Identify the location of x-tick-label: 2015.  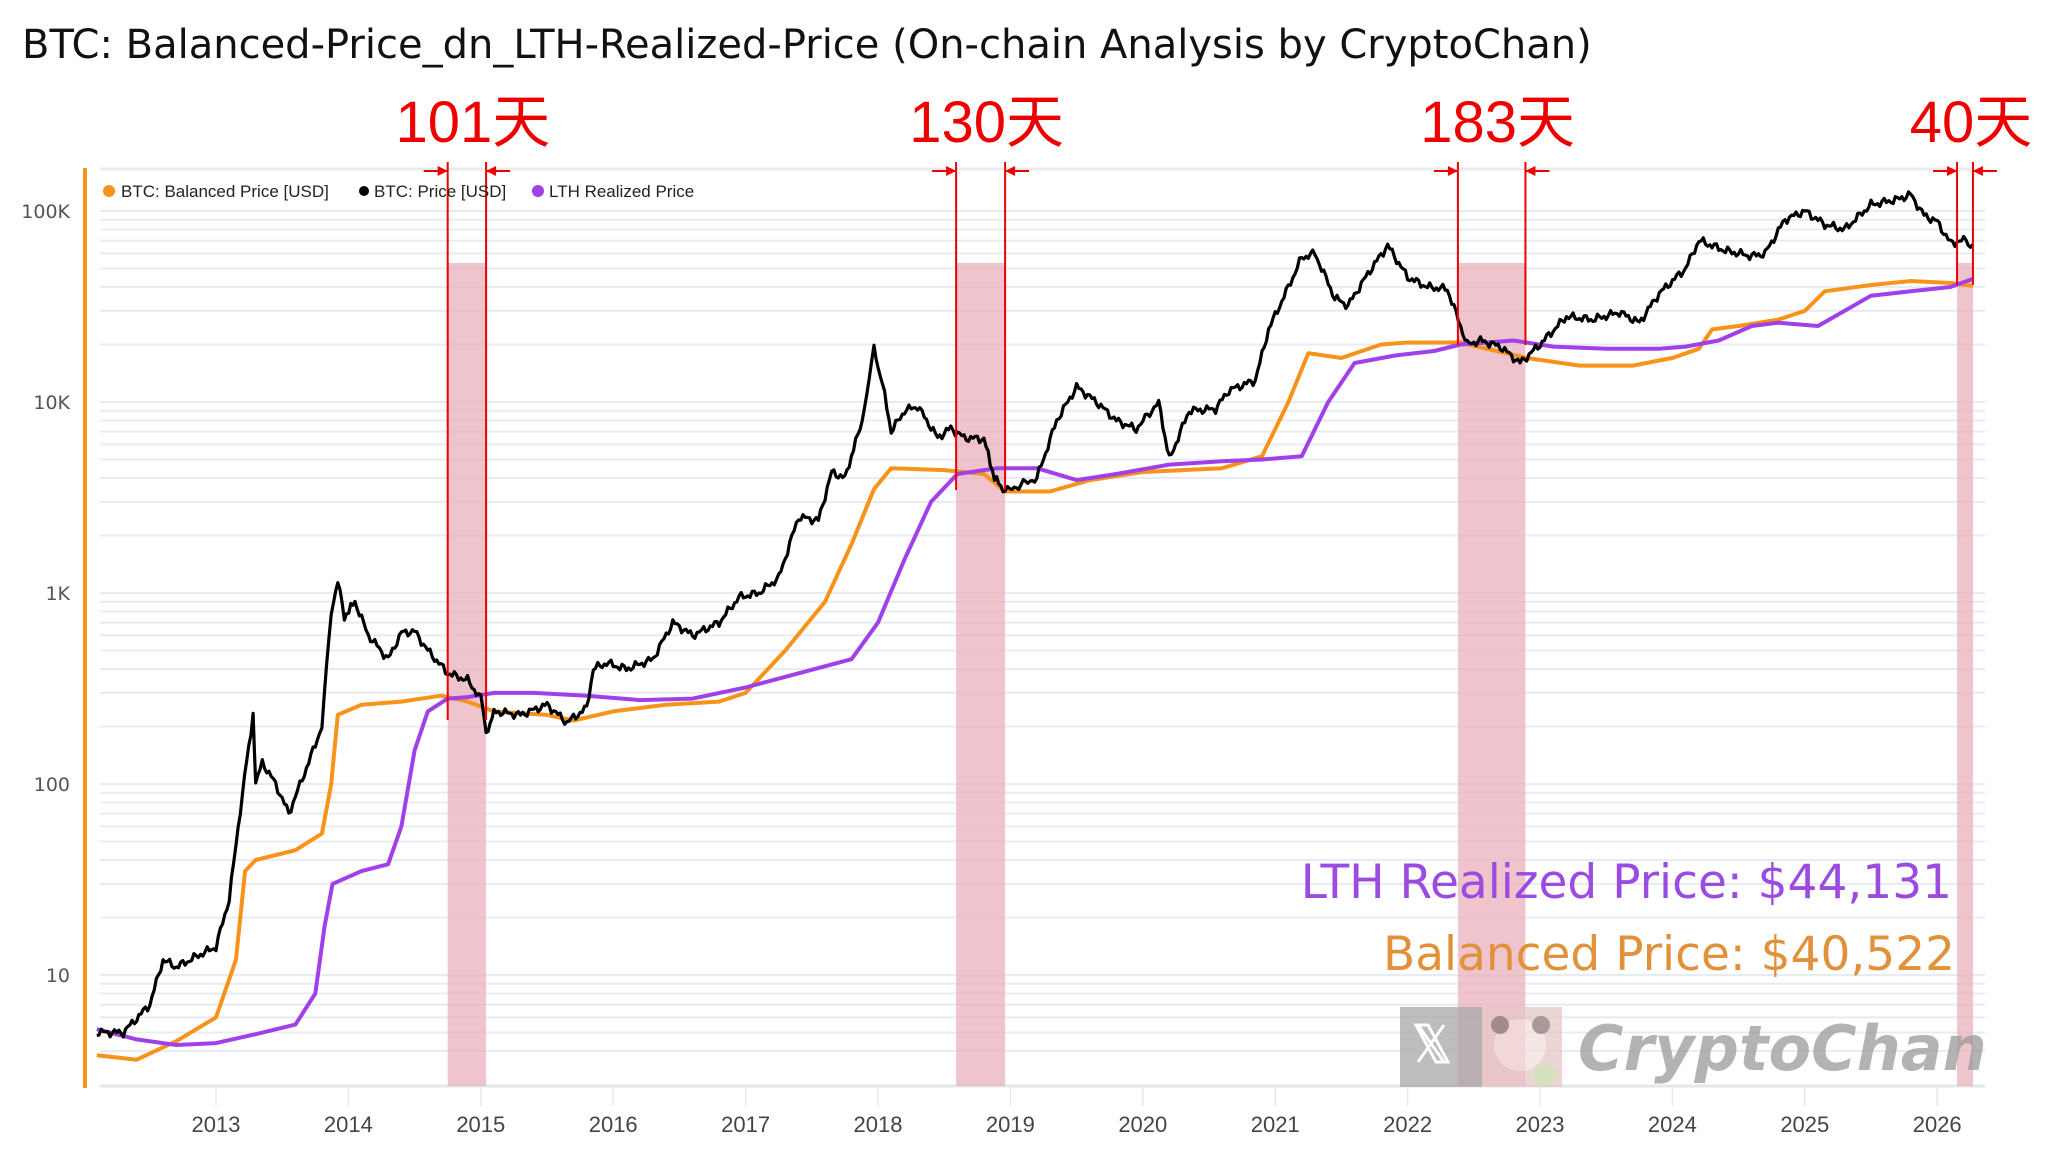
(480, 1124).